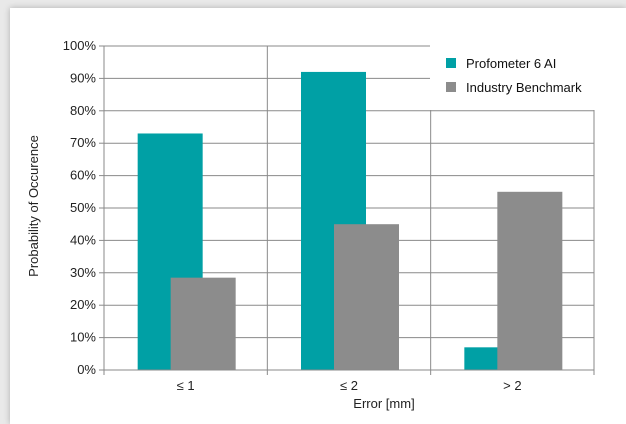  Describe the element at coordinates (33, 206) in the screenshot. I see `y-axis-title: Probability of Occurence` at that location.